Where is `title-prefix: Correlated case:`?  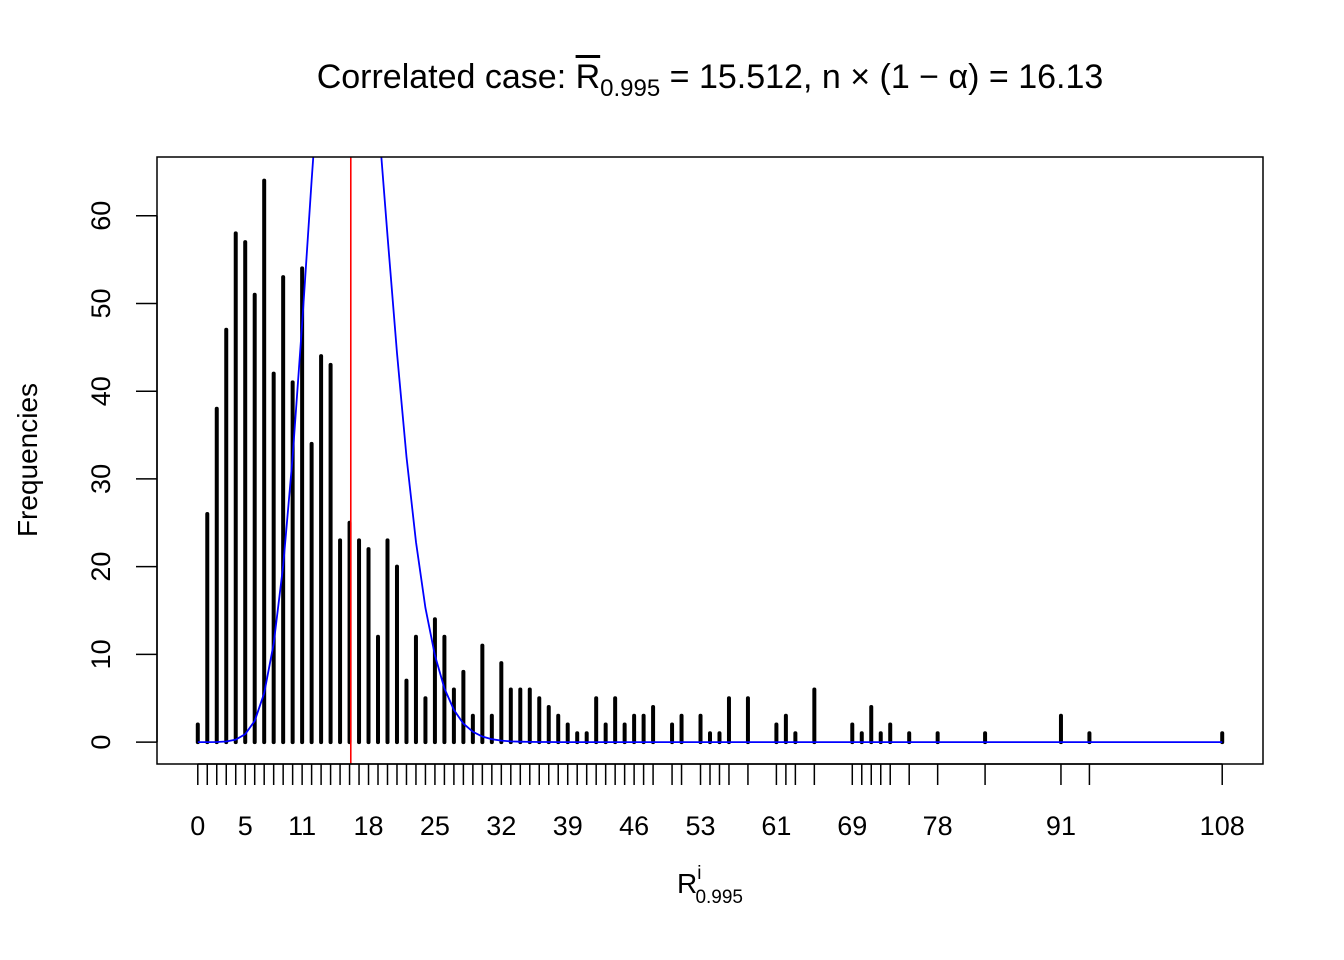
title-prefix: Correlated case: is located at coordinates (446, 77).